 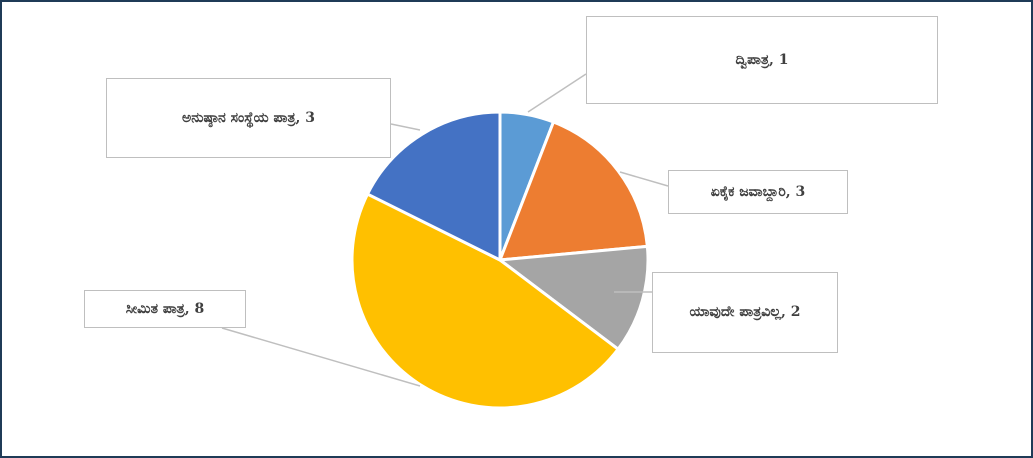 I want to click on data-label: ಯಾವುದೇ ಪಾತ್ರವಿಲ್ಲ, 2, so click(x=745, y=312).